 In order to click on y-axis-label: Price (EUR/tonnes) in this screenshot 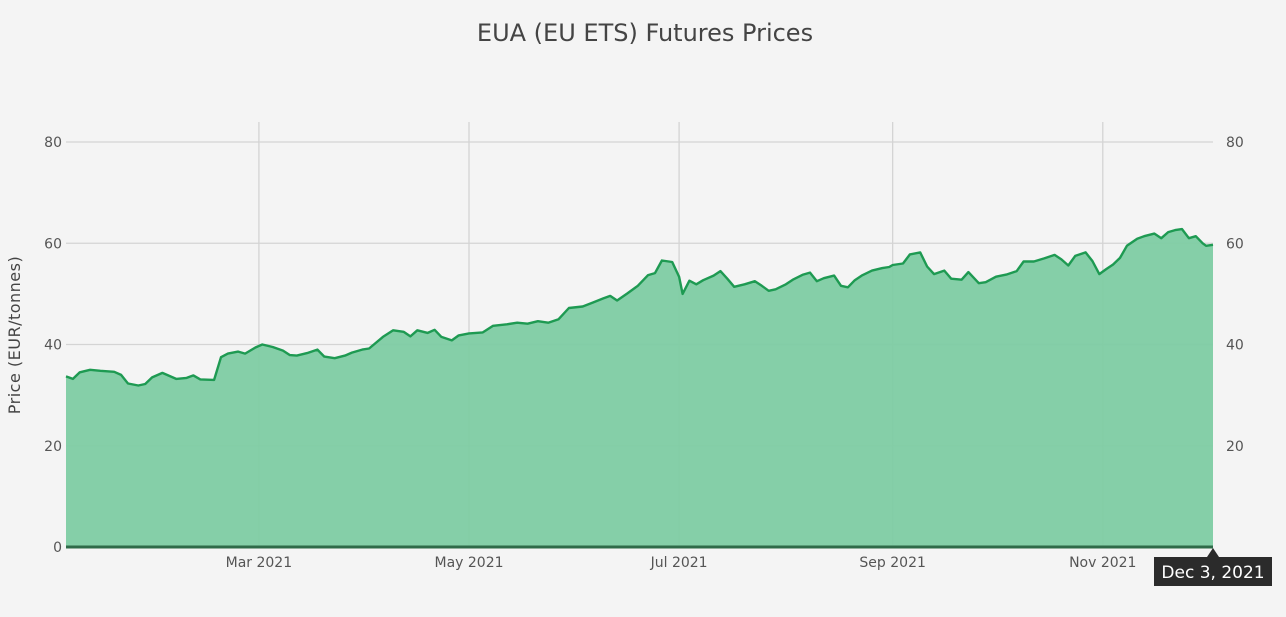, I will do `click(14, 335)`.